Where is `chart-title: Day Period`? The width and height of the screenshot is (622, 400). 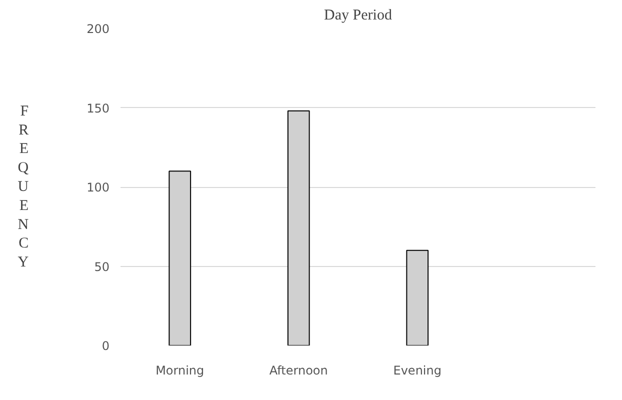
chart-title: Day Period is located at coordinates (358, 16).